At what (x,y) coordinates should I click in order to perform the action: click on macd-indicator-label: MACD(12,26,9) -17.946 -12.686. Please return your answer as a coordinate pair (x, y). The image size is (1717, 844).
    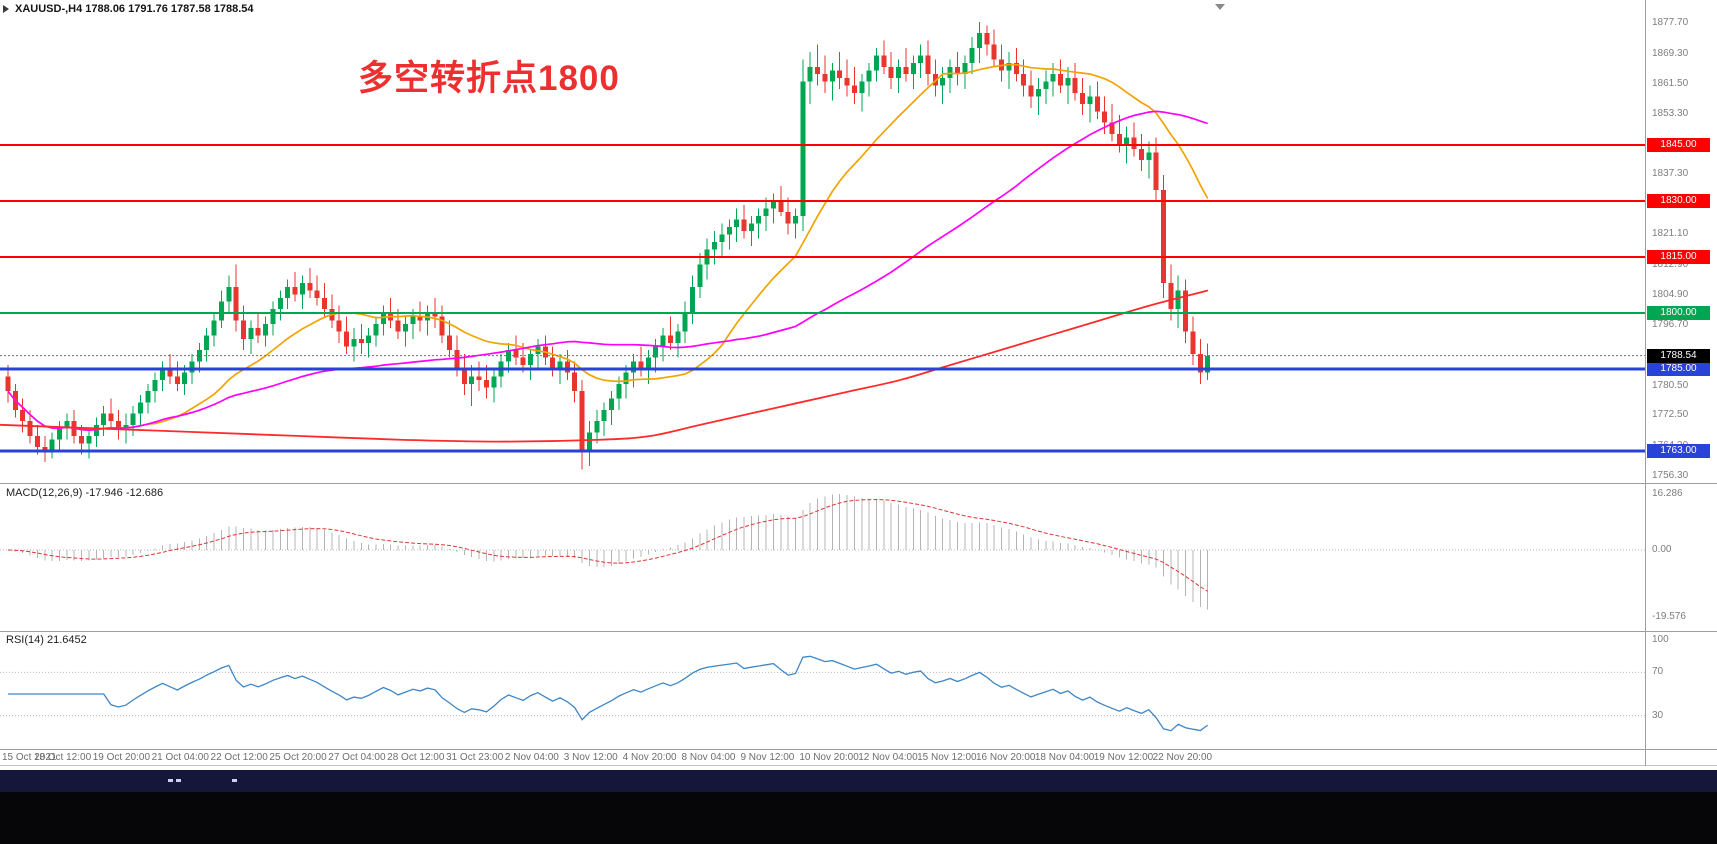
    Looking at the image, I should click on (85, 493).